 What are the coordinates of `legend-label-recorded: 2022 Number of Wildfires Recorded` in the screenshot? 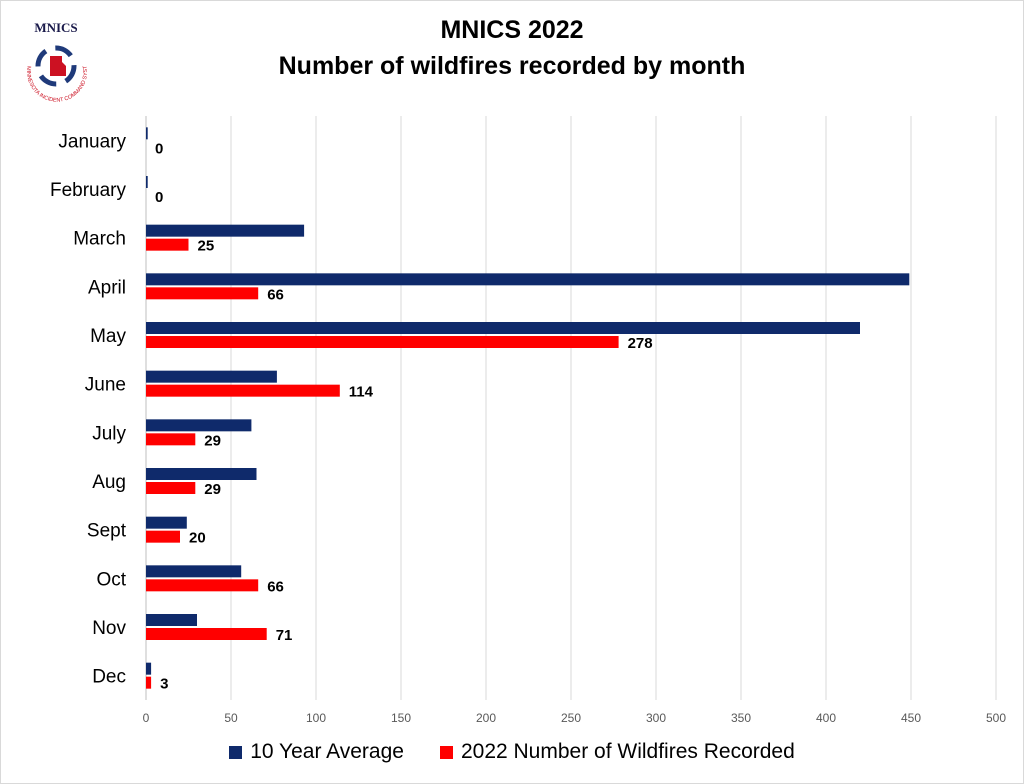 It's located at (627, 751).